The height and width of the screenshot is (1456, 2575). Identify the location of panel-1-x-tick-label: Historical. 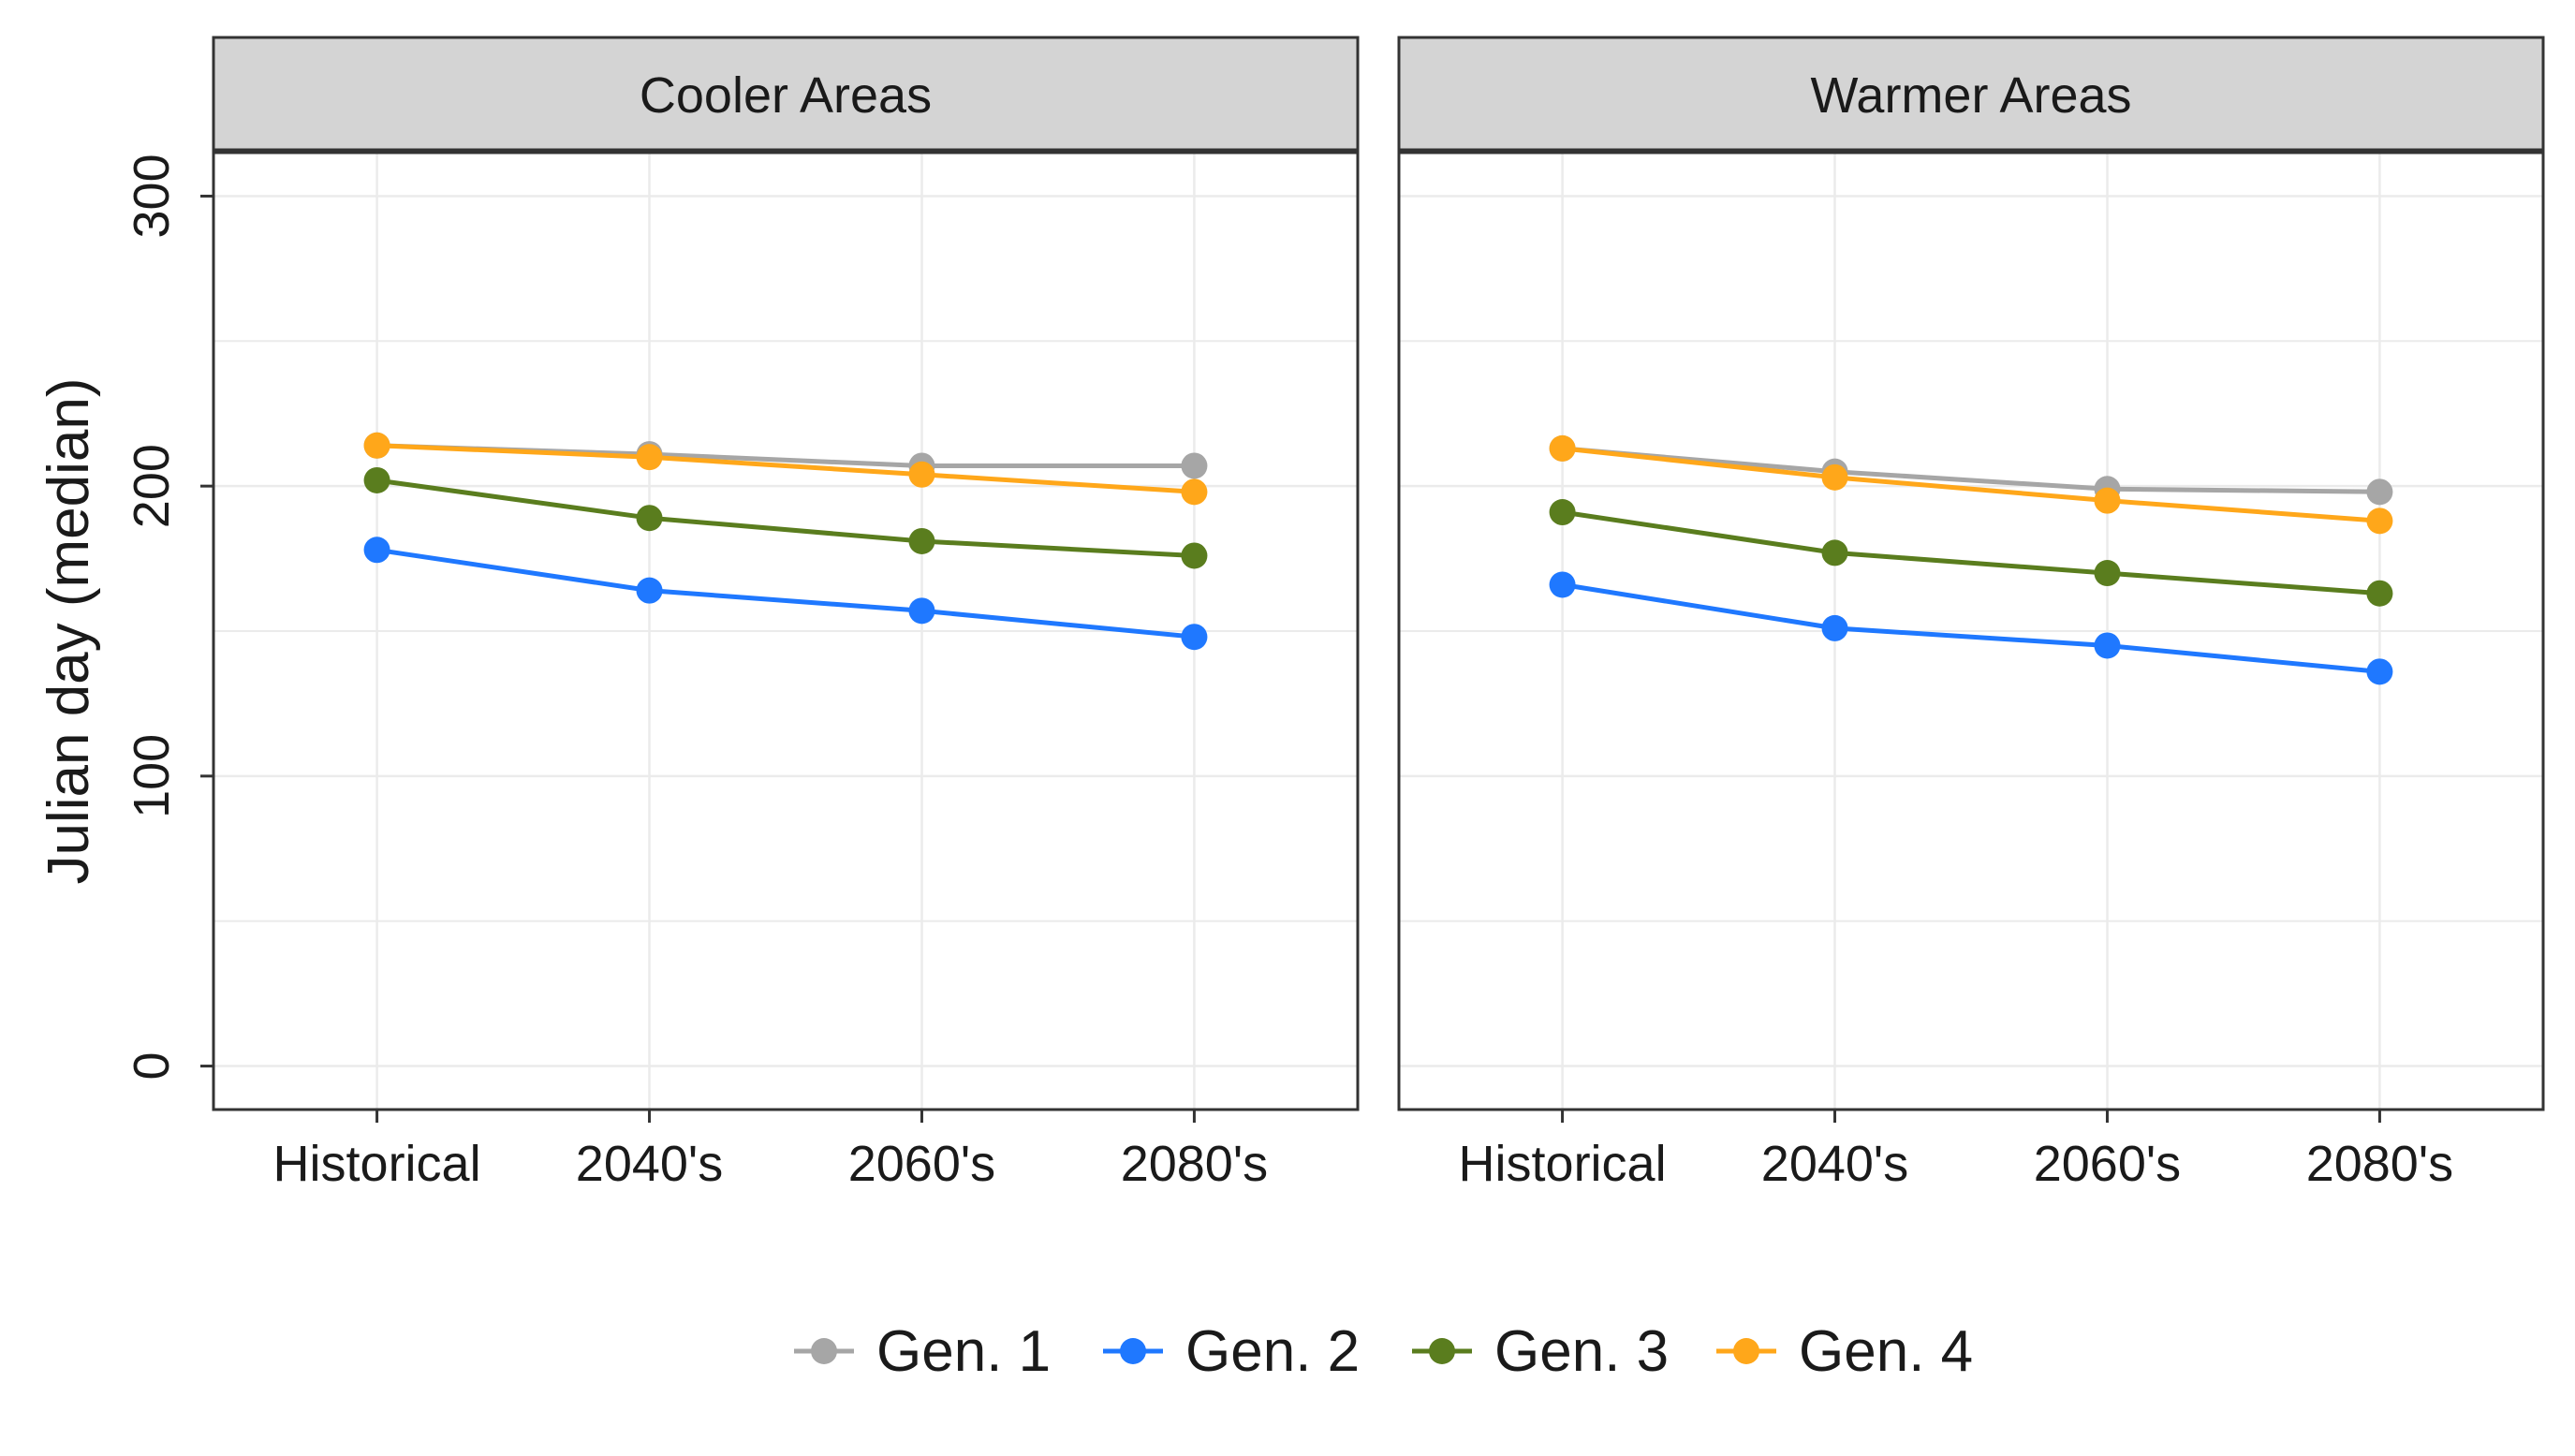
(1563, 1164).